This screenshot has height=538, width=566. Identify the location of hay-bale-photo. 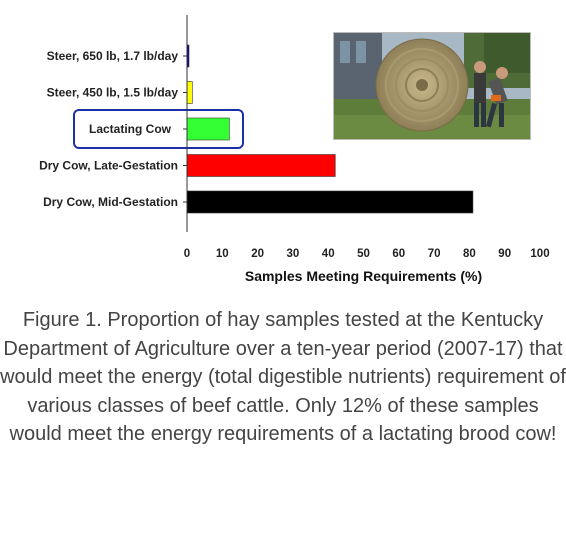
(432, 86).